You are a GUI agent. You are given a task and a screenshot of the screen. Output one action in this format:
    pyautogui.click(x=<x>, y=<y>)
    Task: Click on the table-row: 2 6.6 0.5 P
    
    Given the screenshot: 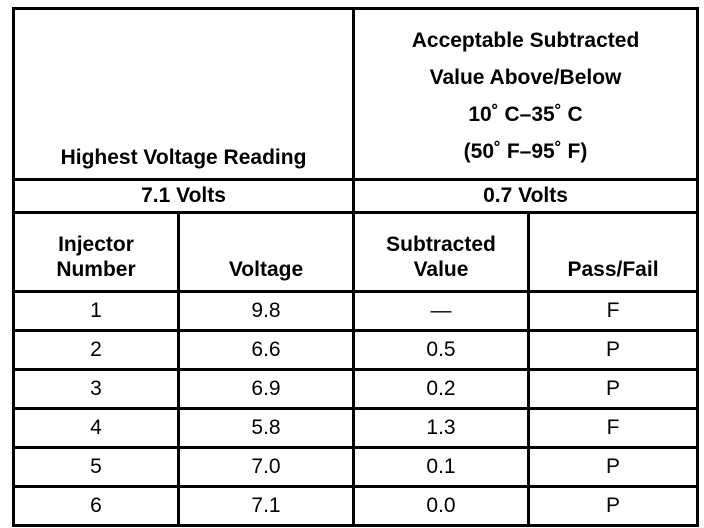 What is the action you would take?
    pyautogui.click(x=356, y=350)
    